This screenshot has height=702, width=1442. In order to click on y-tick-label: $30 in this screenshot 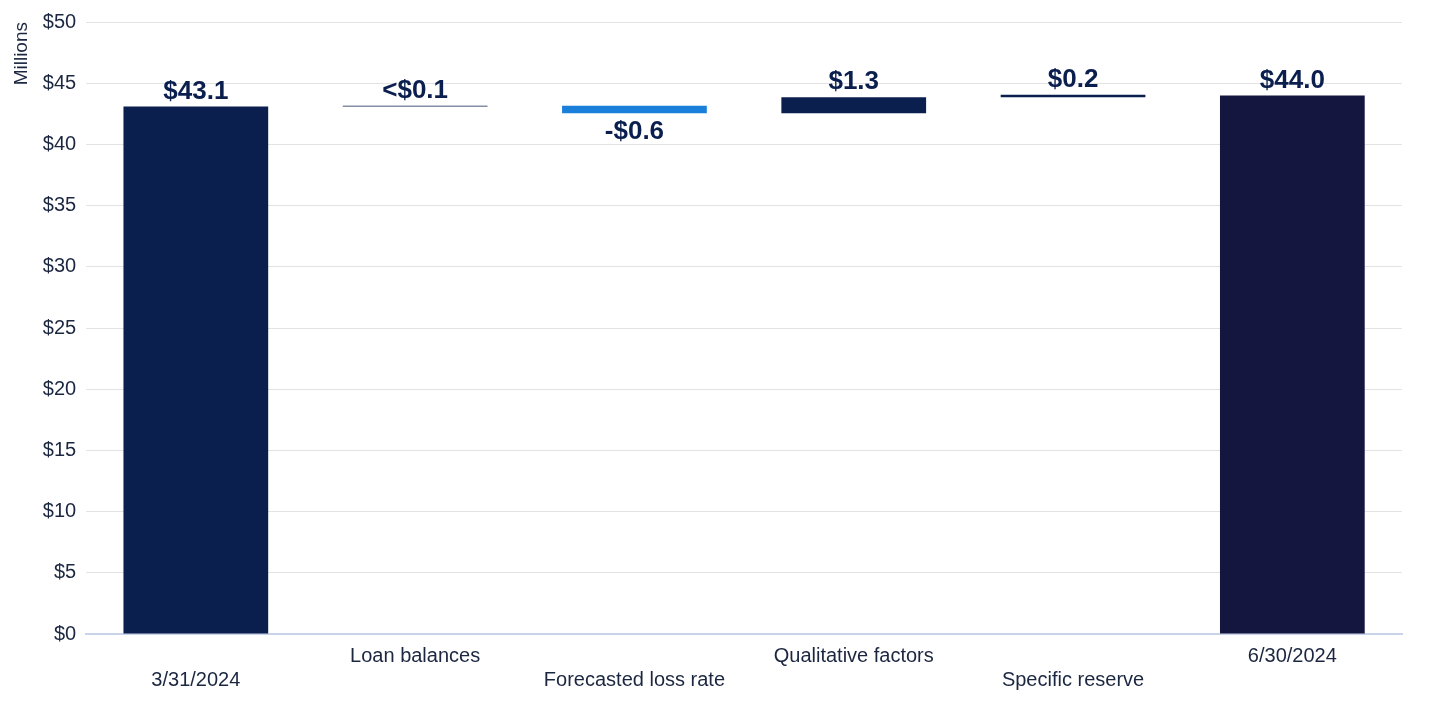, I will do `click(59, 265)`.